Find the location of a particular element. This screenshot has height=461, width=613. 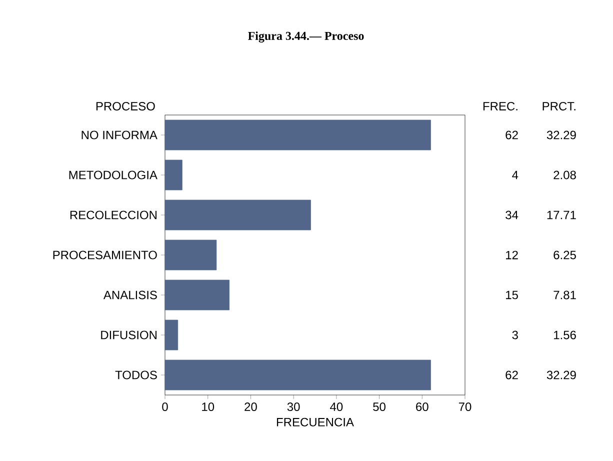

text: 2.08 is located at coordinates (565, 175).